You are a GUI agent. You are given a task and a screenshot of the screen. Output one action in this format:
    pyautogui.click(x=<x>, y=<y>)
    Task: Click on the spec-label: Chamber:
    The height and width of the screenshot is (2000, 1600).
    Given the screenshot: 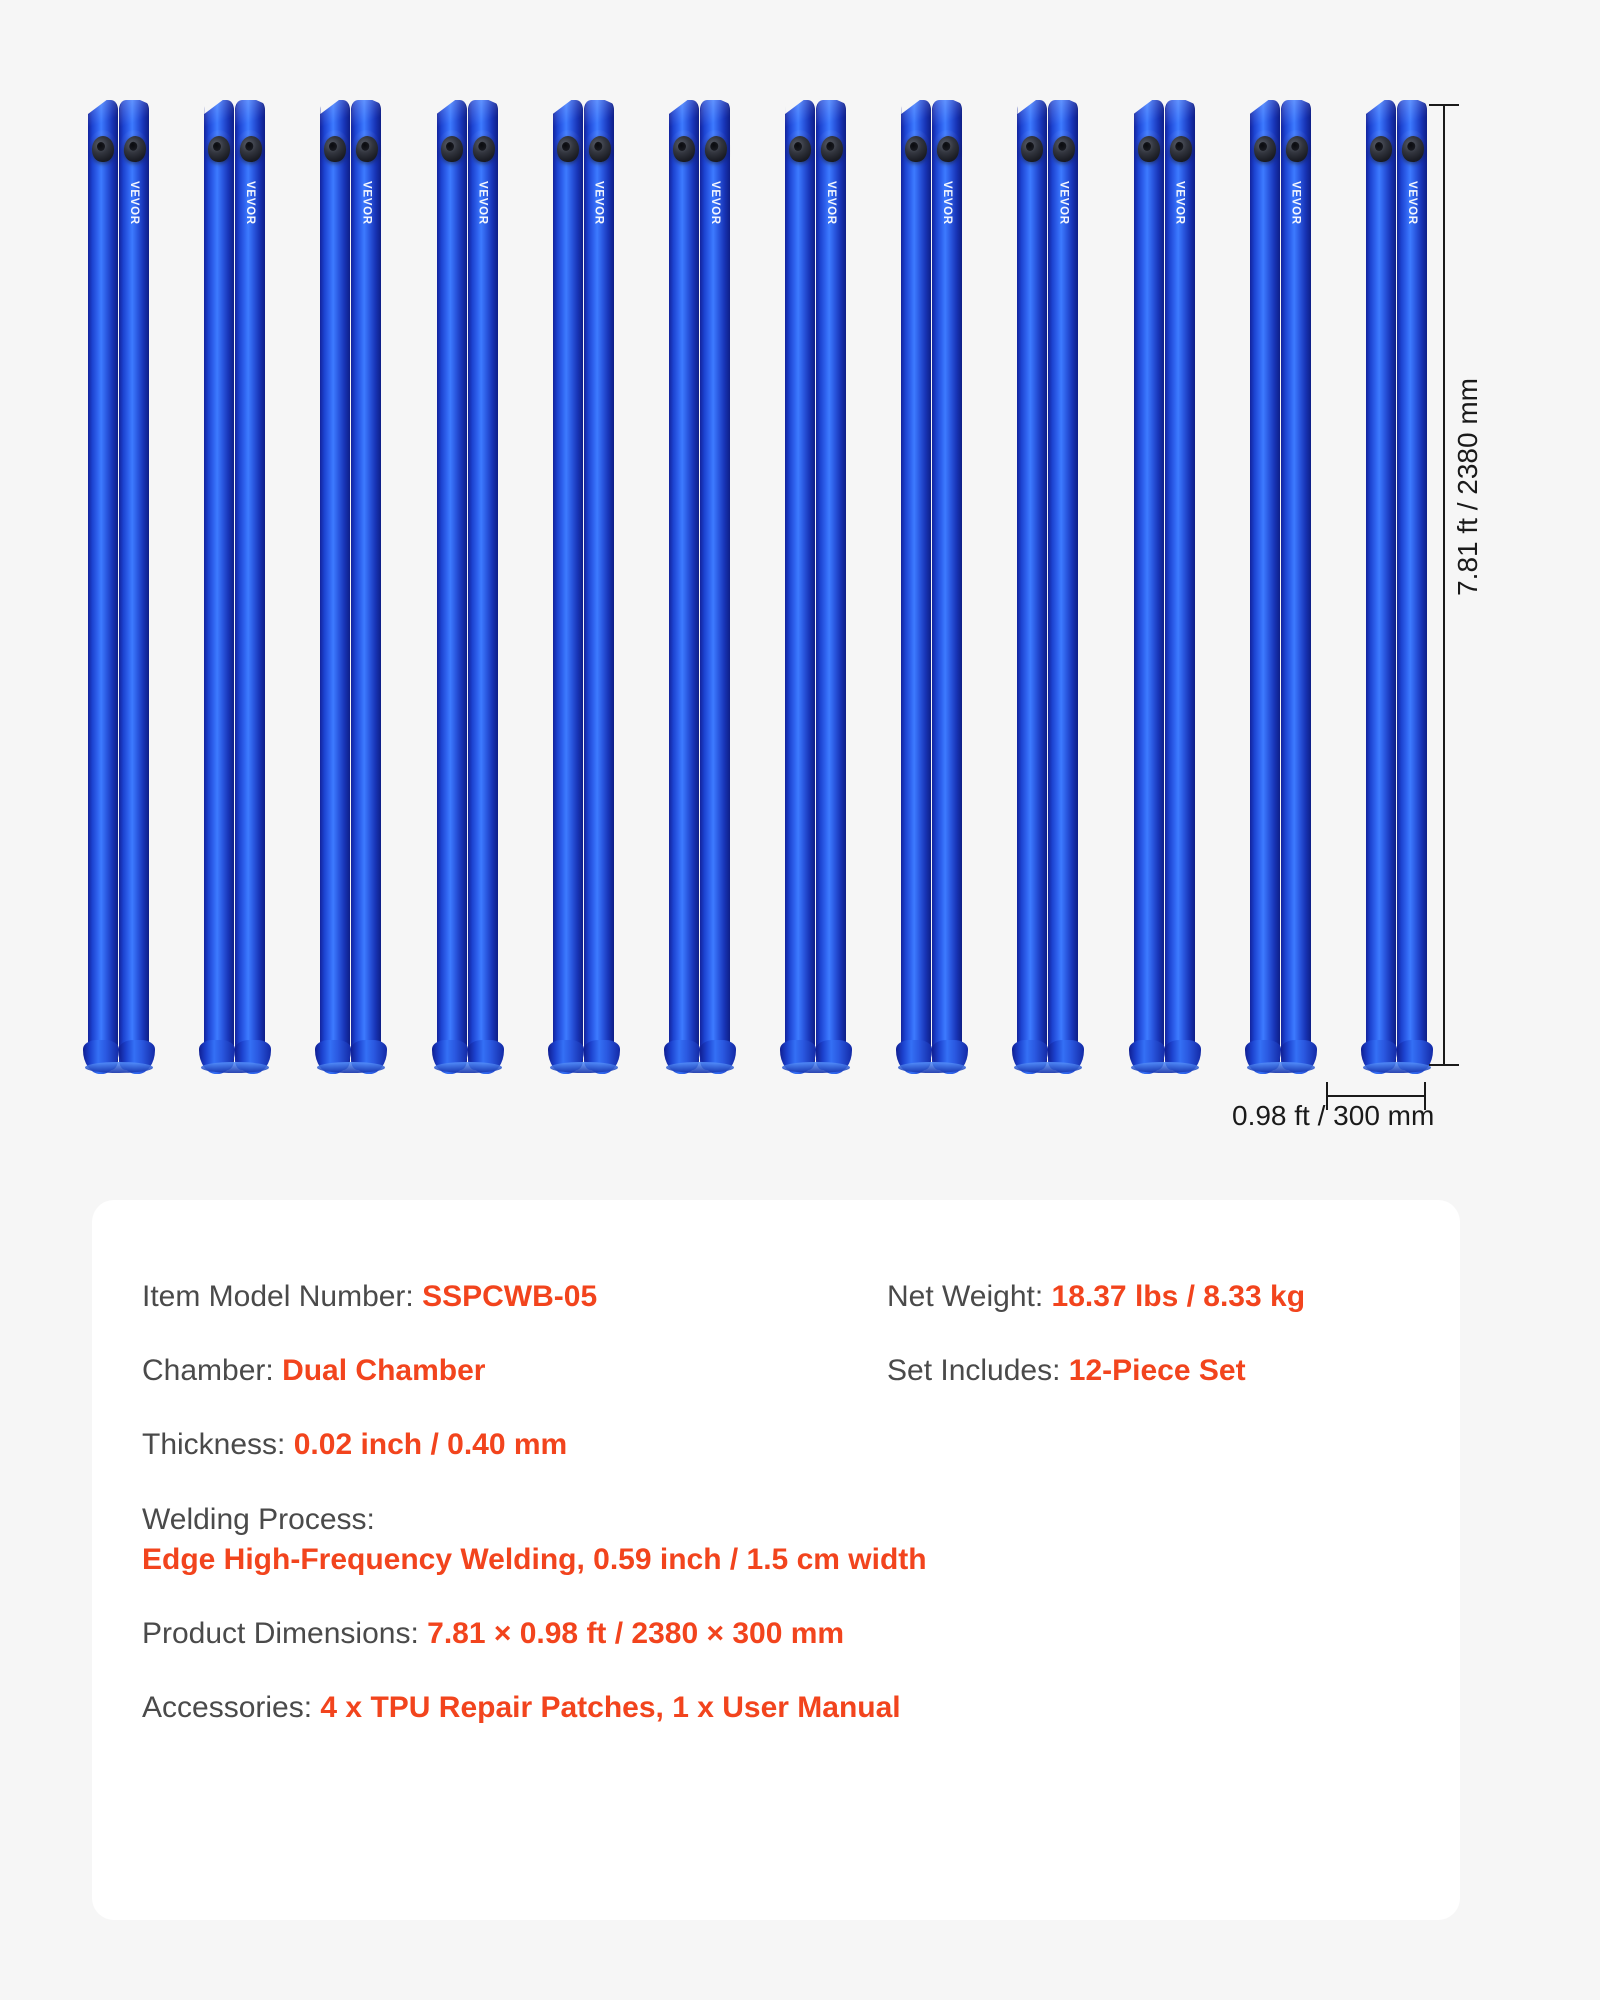 What is the action you would take?
    pyautogui.click(x=208, y=1371)
    